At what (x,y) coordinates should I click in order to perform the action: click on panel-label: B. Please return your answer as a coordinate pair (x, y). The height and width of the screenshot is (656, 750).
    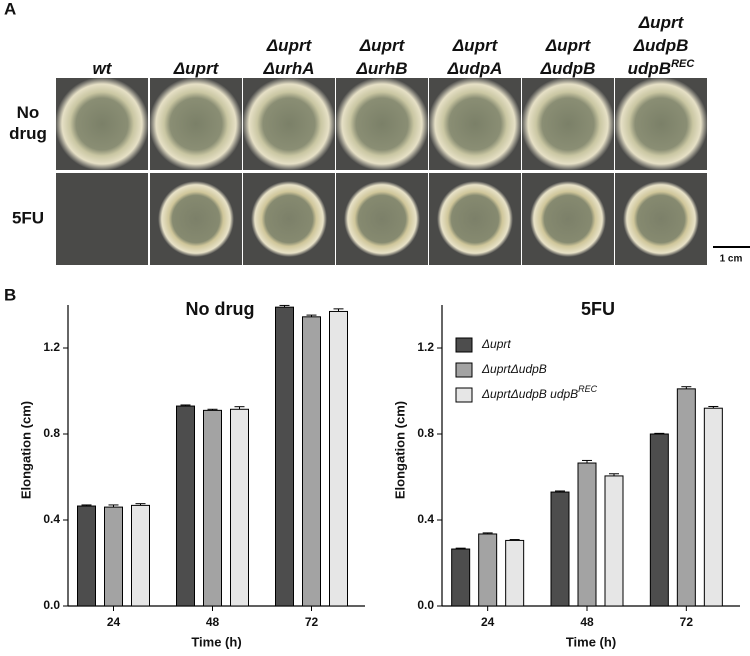
    Looking at the image, I should click on (10, 294).